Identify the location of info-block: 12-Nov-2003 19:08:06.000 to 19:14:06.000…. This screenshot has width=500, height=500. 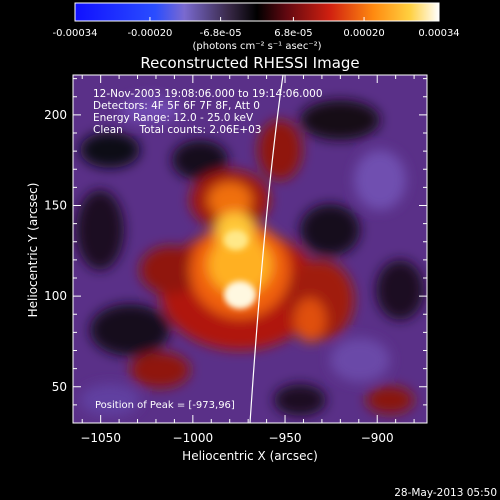
(208, 112).